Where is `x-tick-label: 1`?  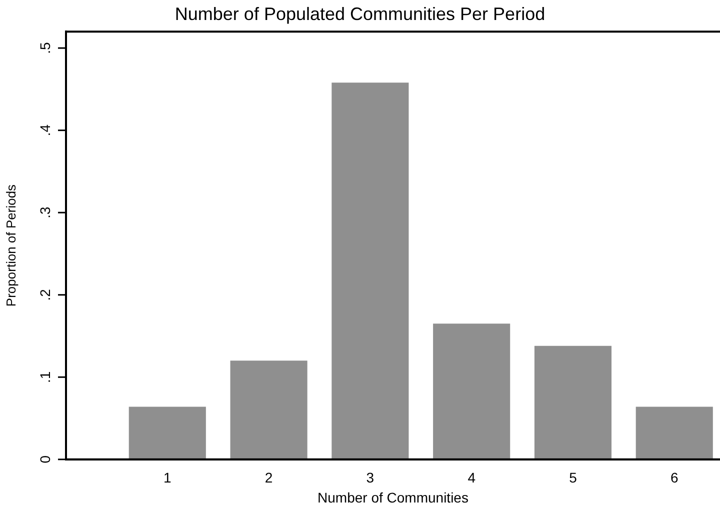
x-tick-label: 1 is located at coordinates (167, 478).